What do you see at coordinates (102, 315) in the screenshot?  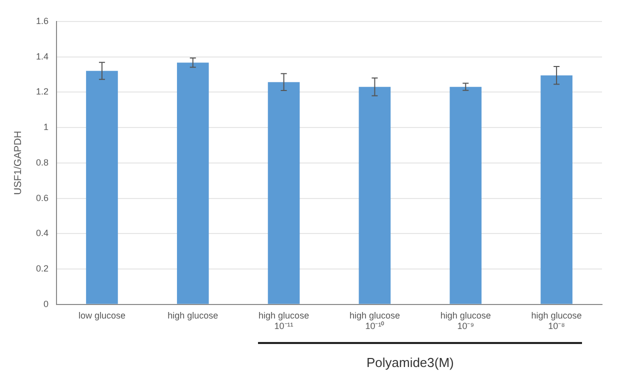 I see `x-tick-label: low glucose` at bounding box center [102, 315].